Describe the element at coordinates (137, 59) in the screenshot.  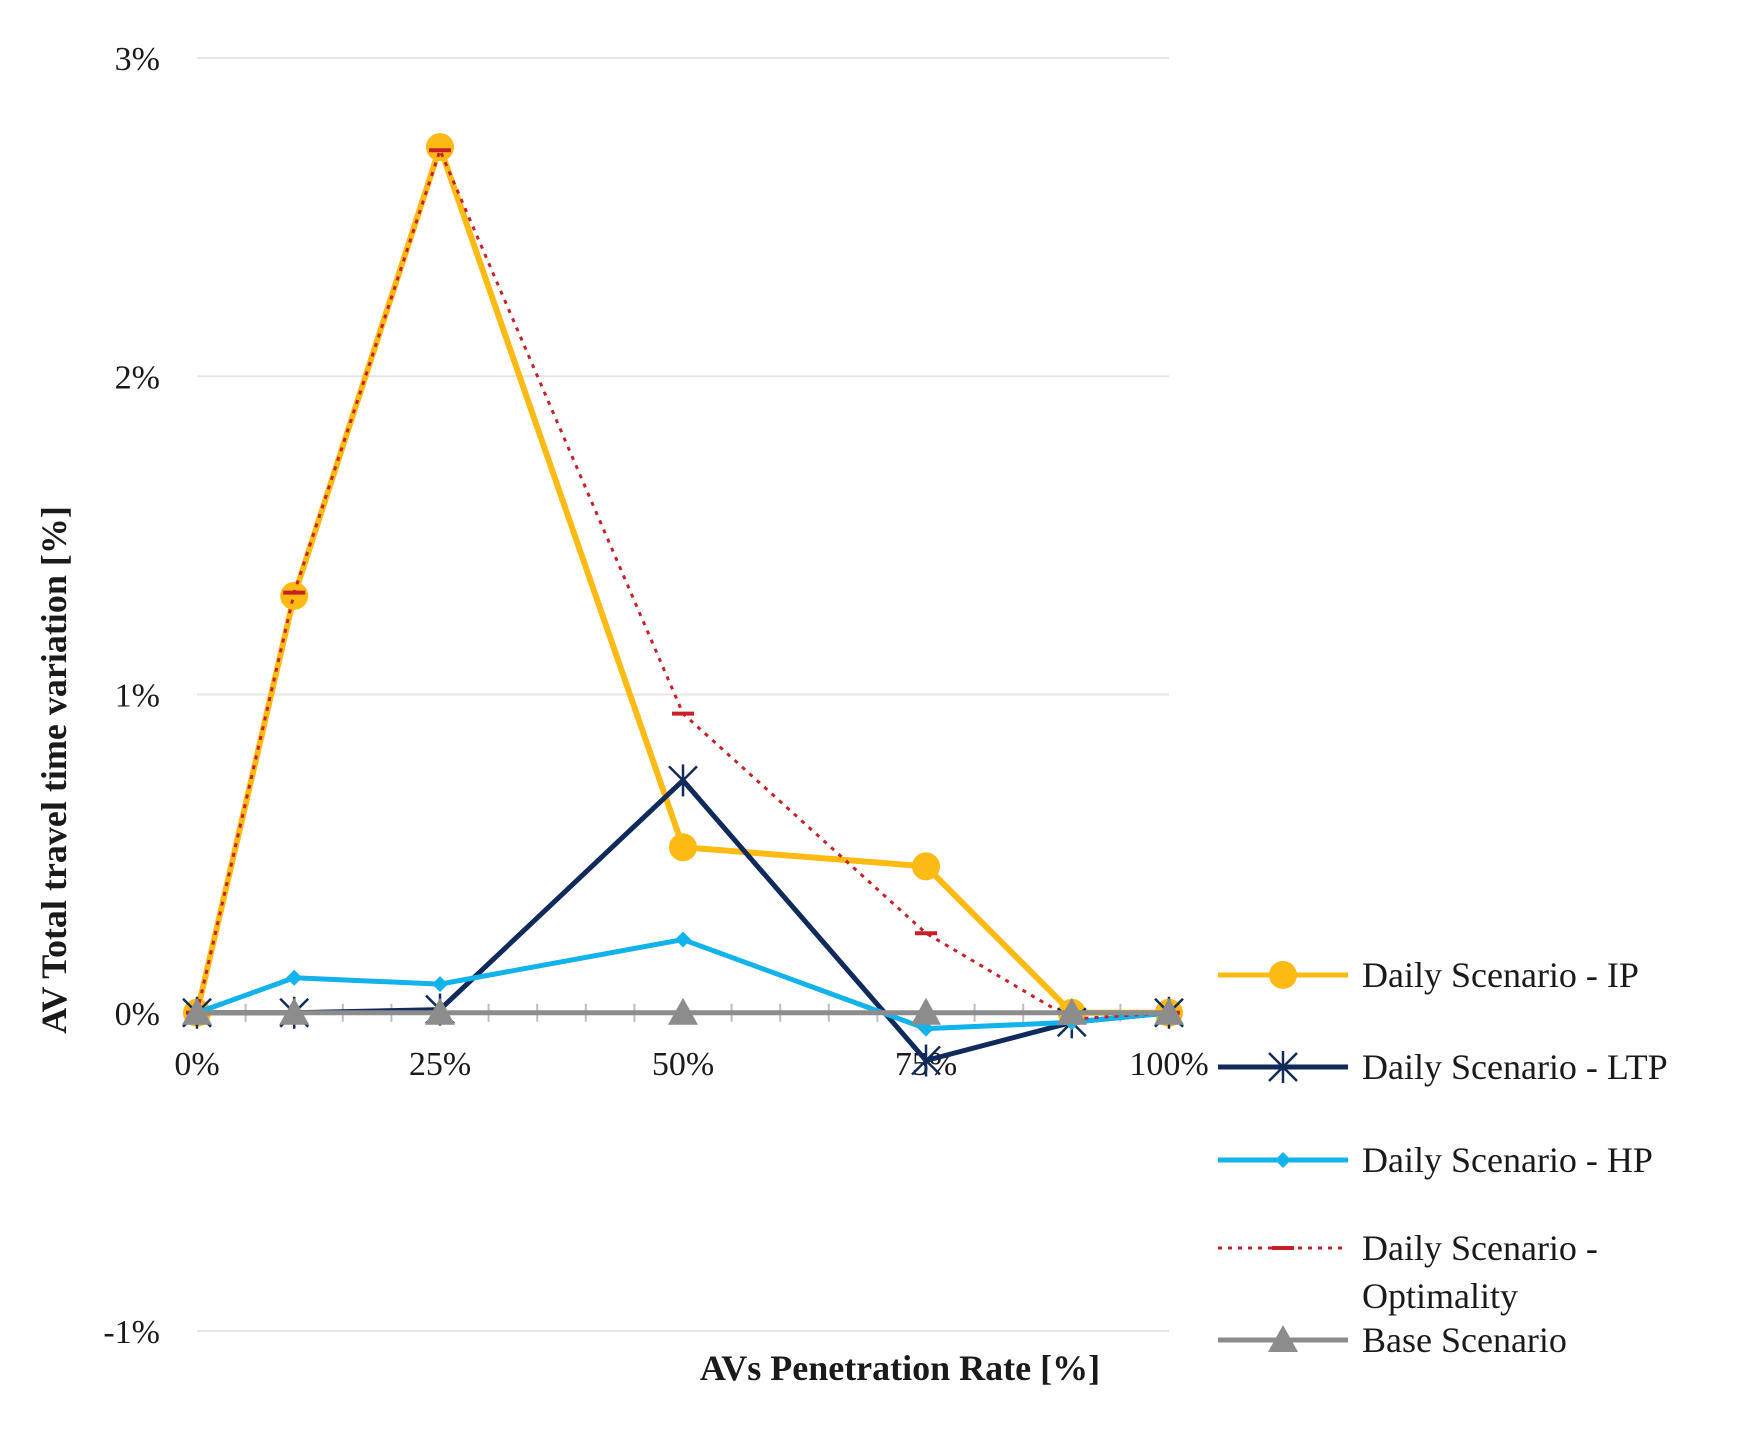
I see `y-tick-label: 3%` at that location.